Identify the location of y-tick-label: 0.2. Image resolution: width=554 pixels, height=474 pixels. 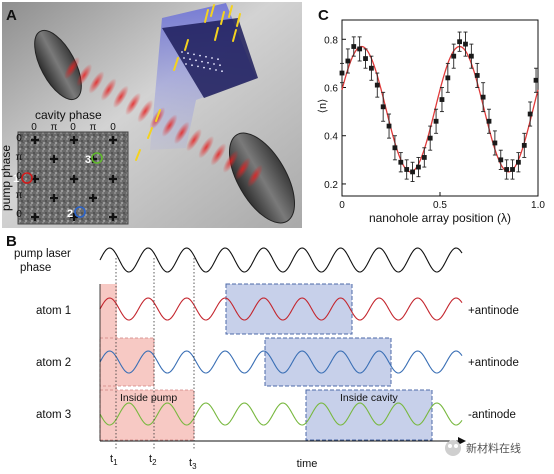
(331, 185).